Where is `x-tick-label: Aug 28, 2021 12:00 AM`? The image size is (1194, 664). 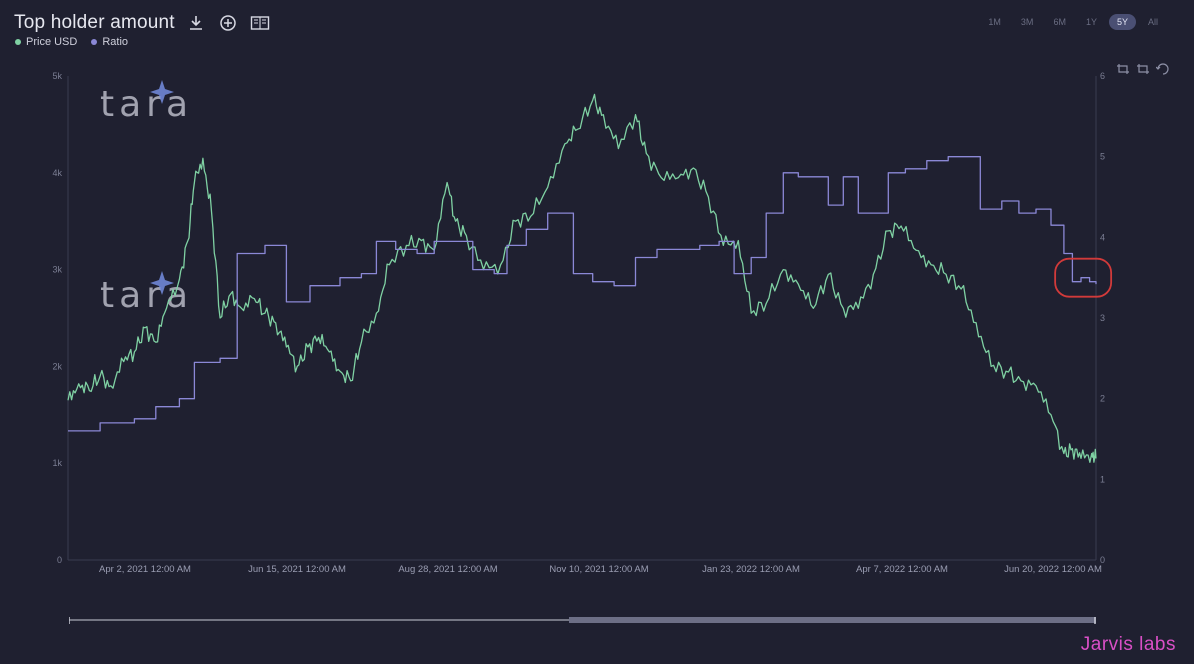 x-tick-label: Aug 28, 2021 12:00 AM is located at coordinates (447, 569).